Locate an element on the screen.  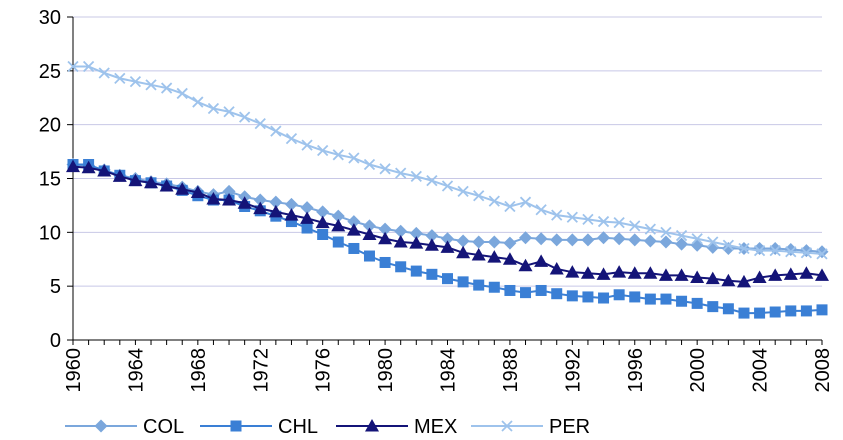
legend-label: MEX is located at coordinates (435, 427).